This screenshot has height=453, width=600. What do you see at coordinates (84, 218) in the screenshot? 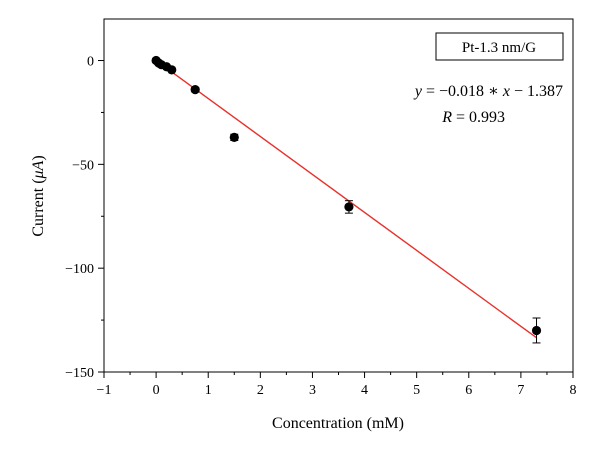
I see `y-axis-ticks: 0 −50 −100 −150` at bounding box center [84, 218].